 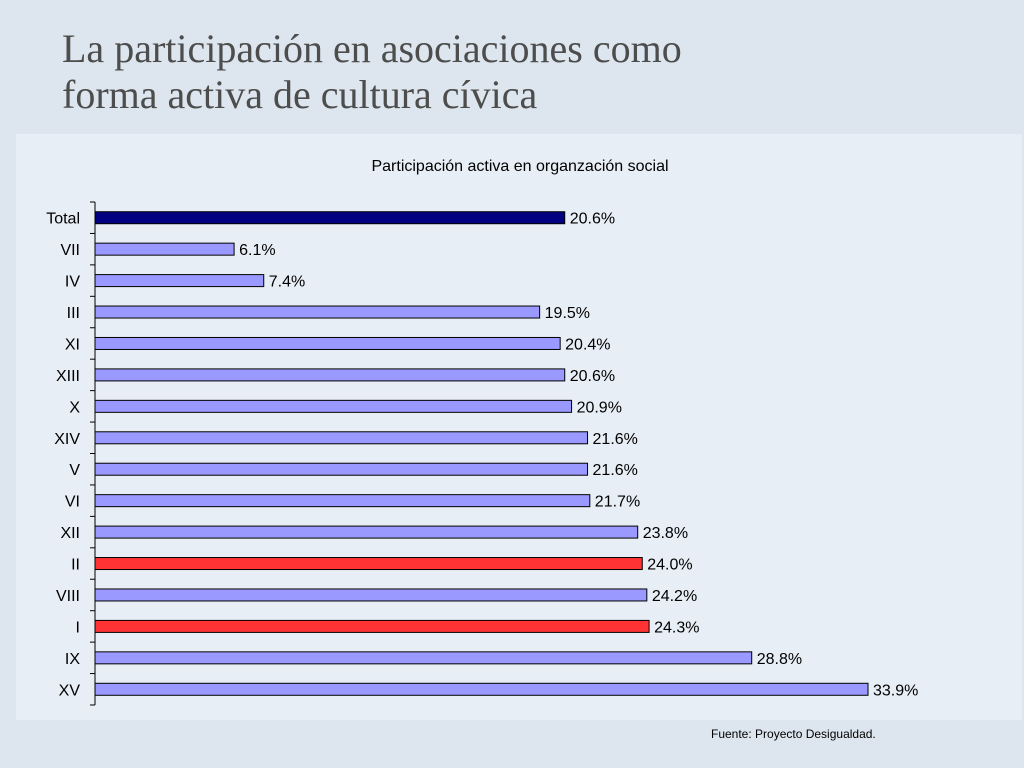 I want to click on bar-vi, so click(x=342, y=501).